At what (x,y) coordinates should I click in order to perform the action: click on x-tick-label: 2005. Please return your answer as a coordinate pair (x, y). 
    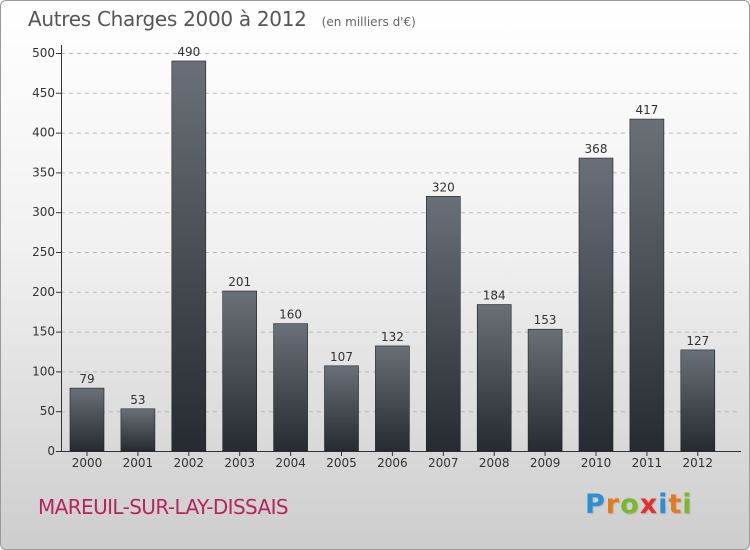
    Looking at the image, I should click on (341, 463).